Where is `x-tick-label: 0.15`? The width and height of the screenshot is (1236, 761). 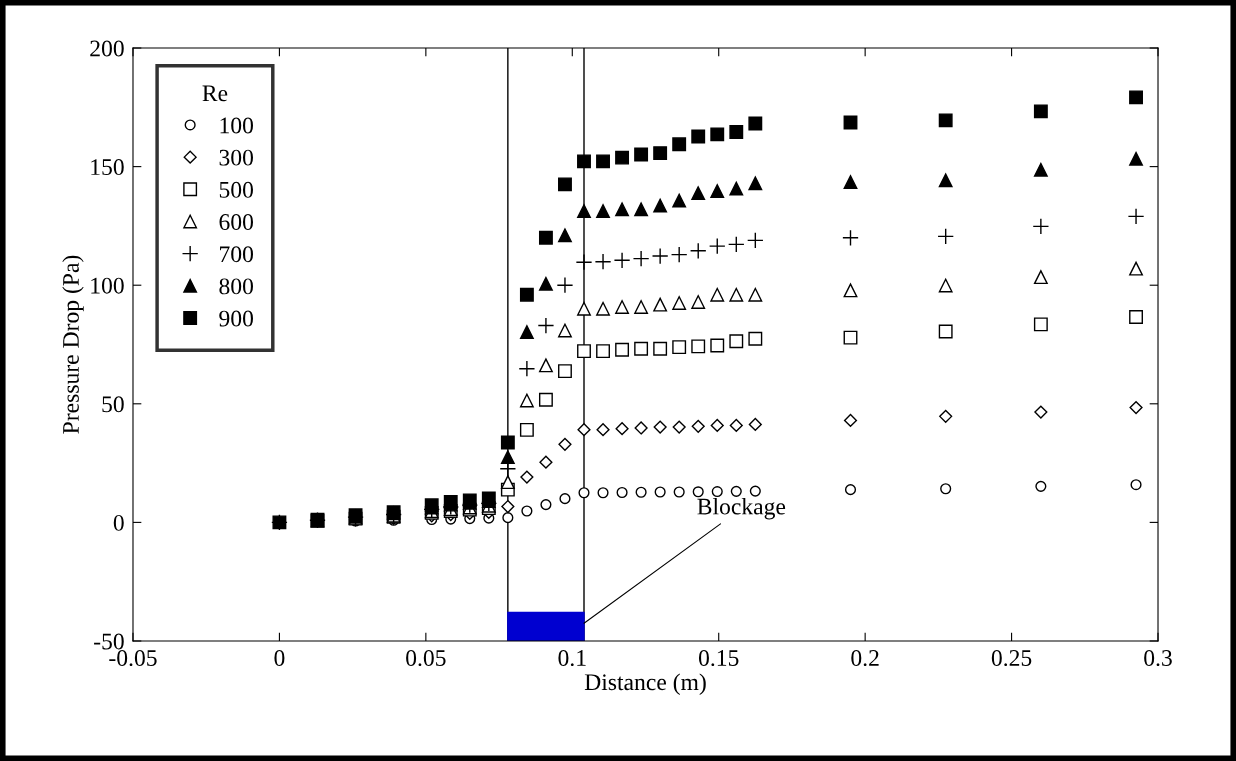
x-tick-label: 0.15 is located at coordinates (718, 658).